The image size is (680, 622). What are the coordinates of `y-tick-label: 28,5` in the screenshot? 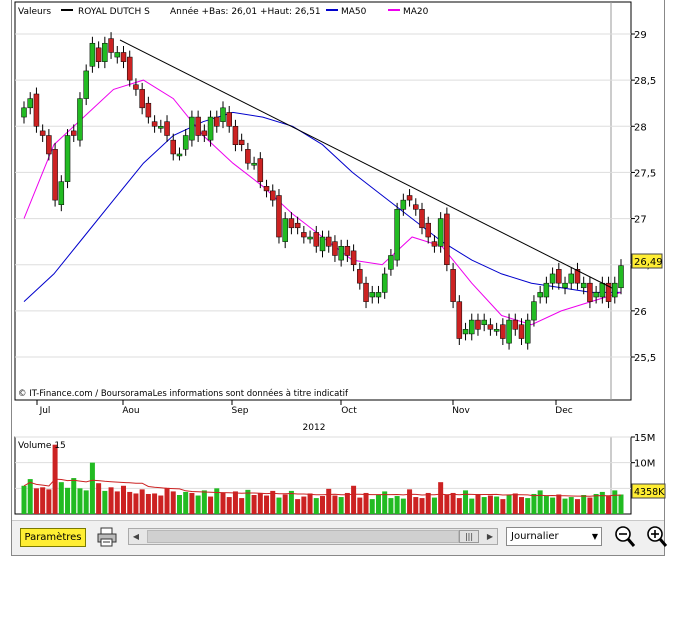 It's located at (645, 81).